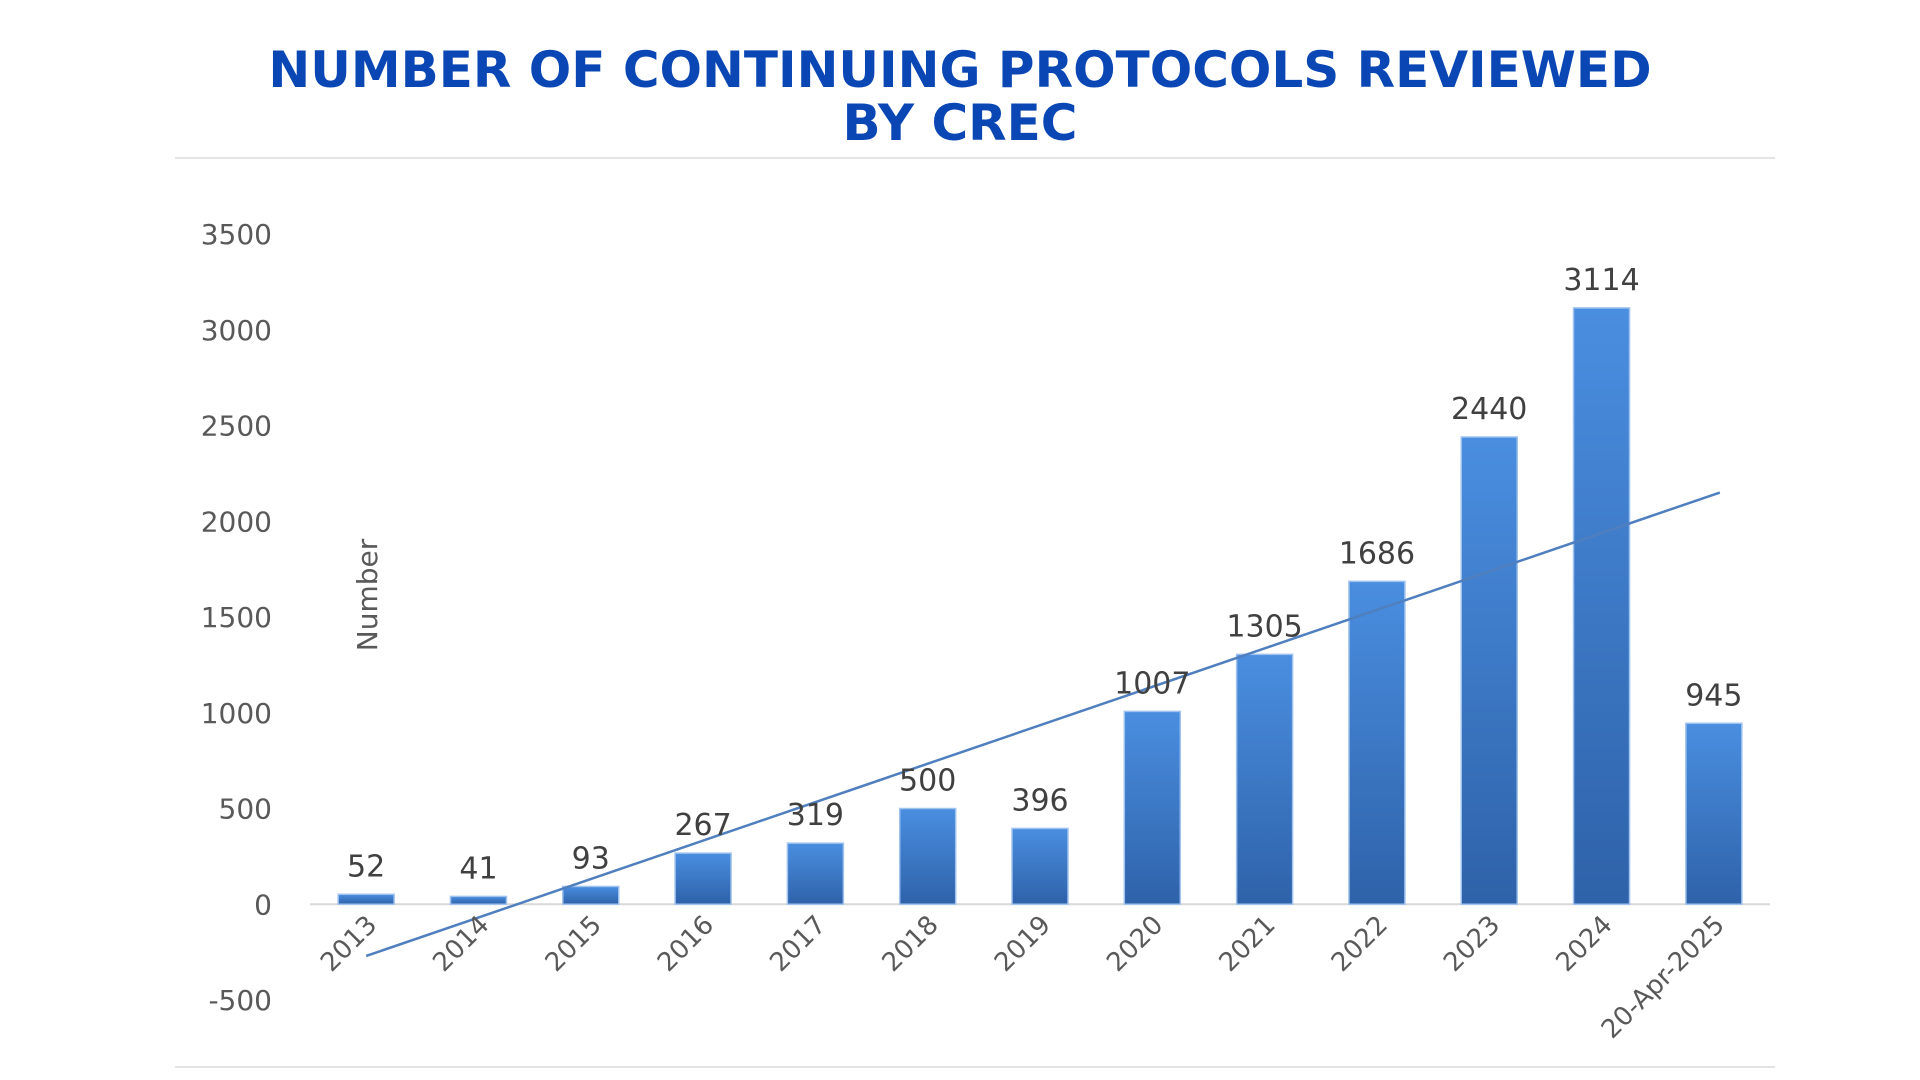 The width and height of the screenshot is (1920, 1080). I want to click on x-tick-label: 2014, so click(461, 944).